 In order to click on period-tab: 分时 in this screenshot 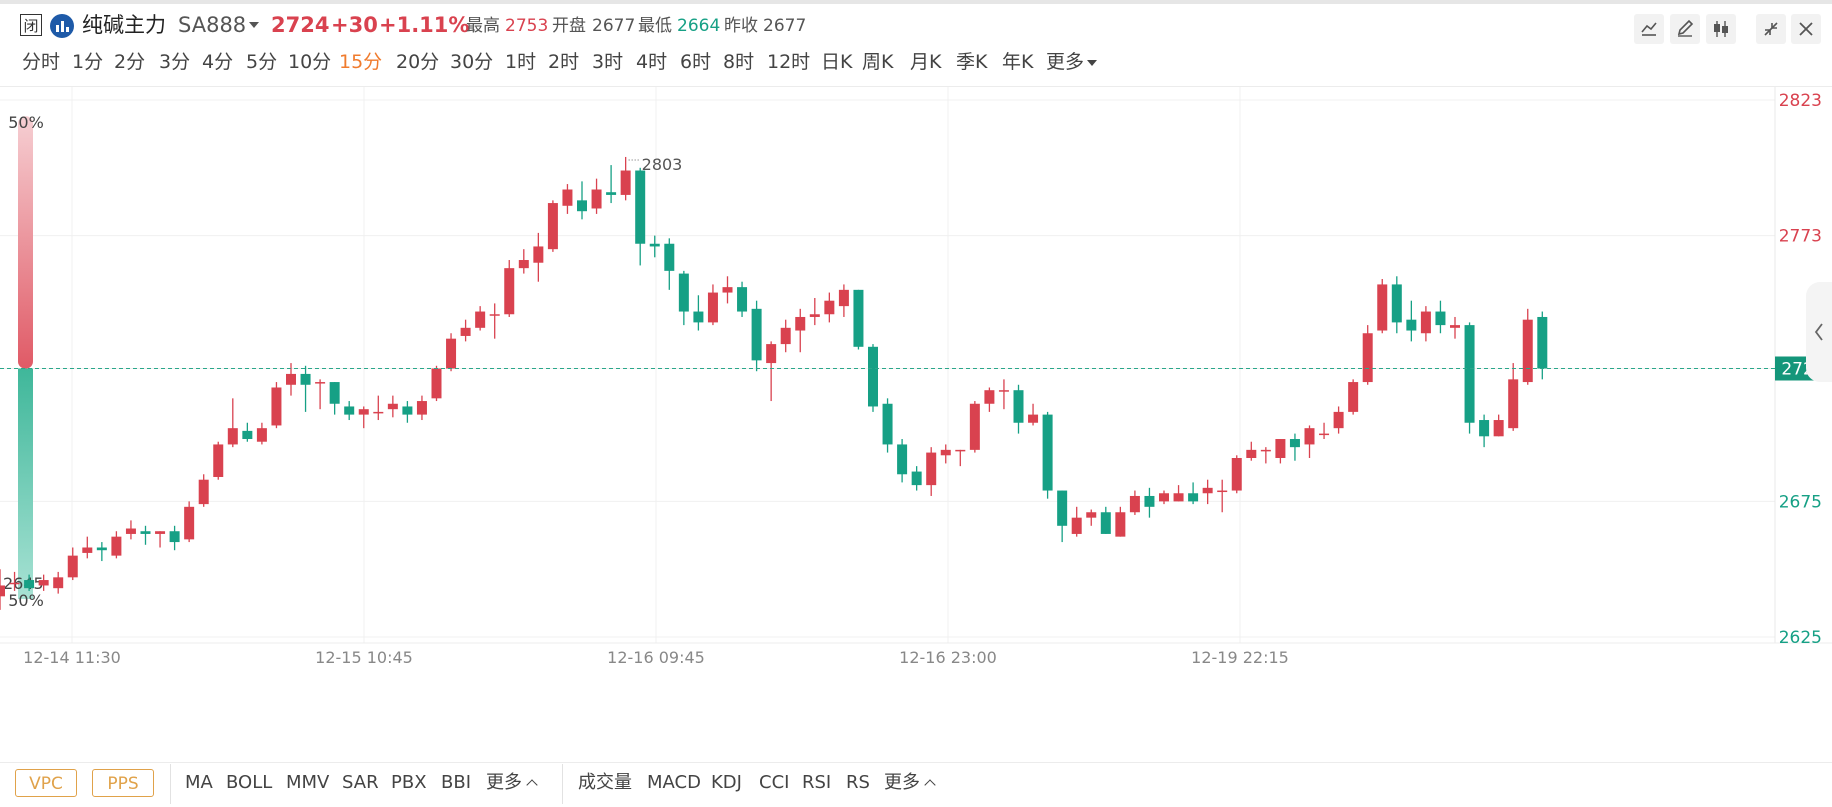, I will do `click(41, 62)`.